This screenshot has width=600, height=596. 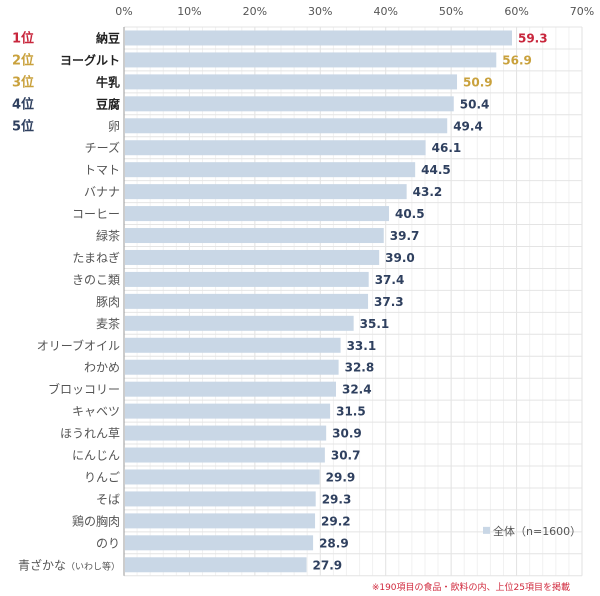 I want to click on category-label: のり, so click(x=108, y=543).